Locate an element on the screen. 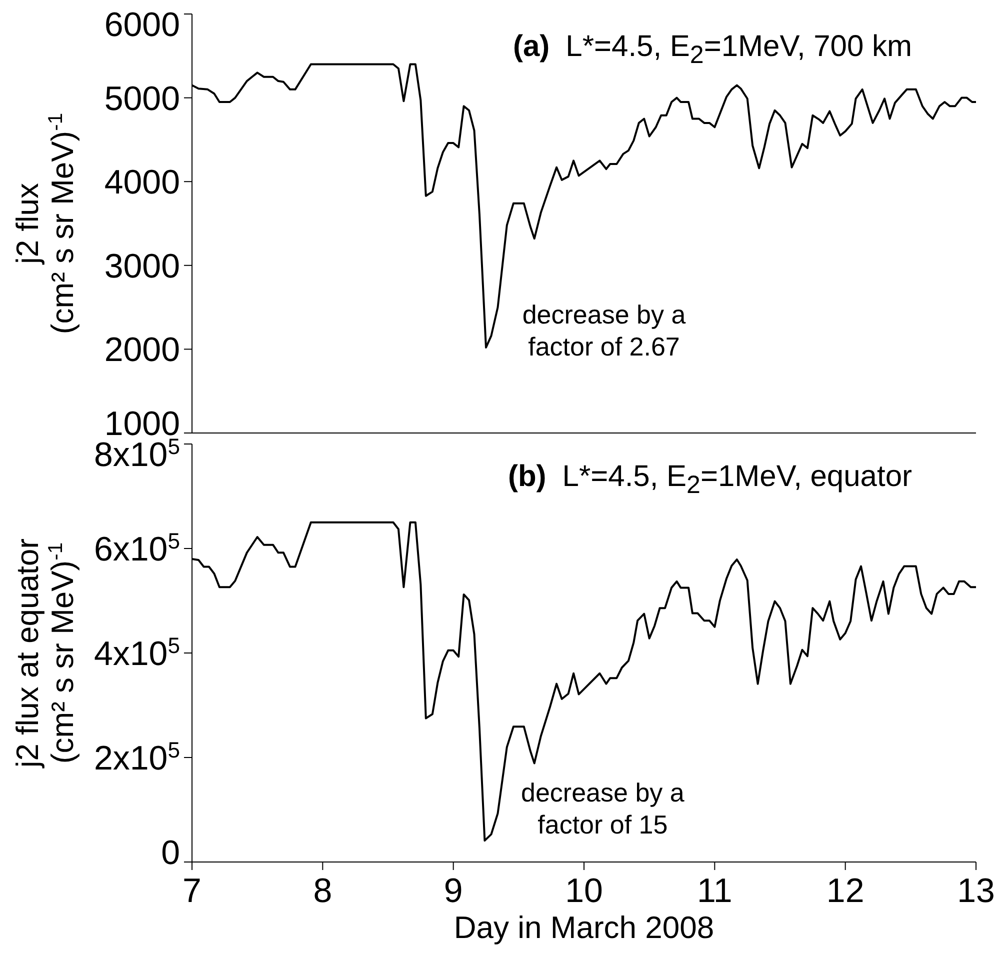 The height and width of the screenshot is (954, 998). y-tick-label: 0 is located at coordinates (170, 853).